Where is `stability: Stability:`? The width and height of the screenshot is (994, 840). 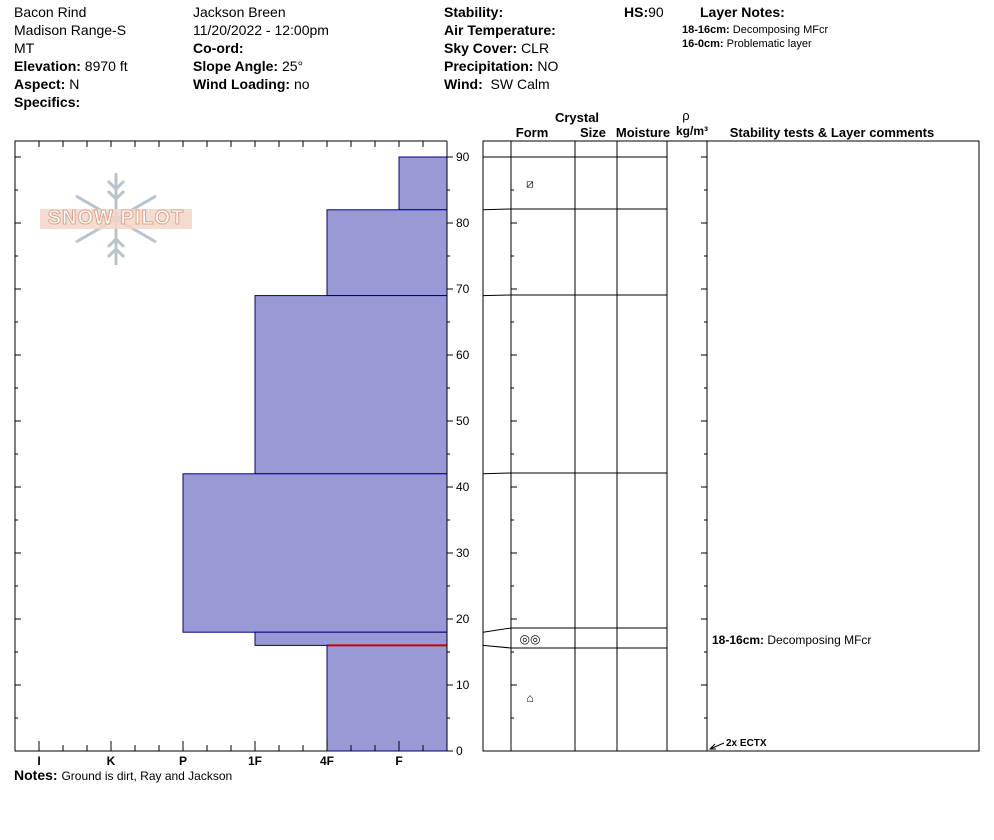
stability: Stability: is located at coordinates (473, 12).